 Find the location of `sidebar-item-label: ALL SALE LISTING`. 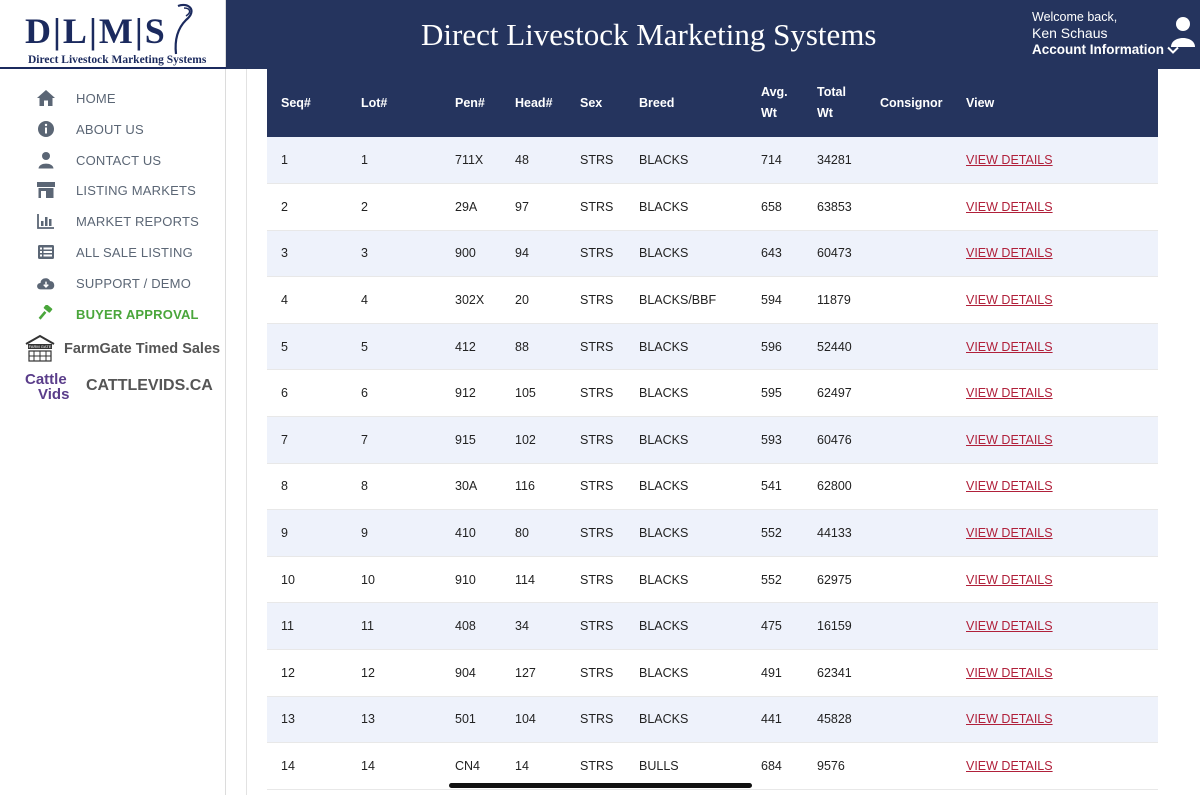

sidebar-item-label: ALL SALE LISTING is located at coordinates (134, 252).